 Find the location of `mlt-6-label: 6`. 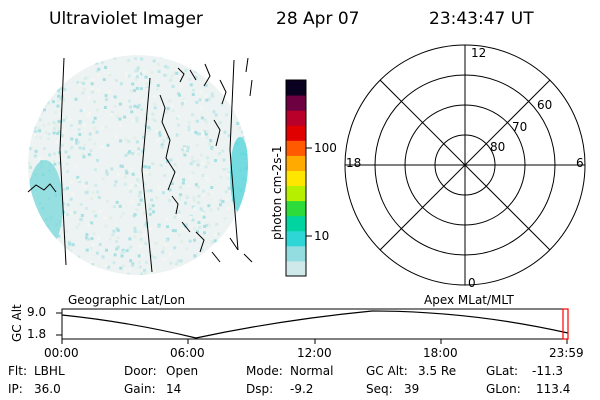

mlt-6-label: 6 is located at coordinates (580, 163).